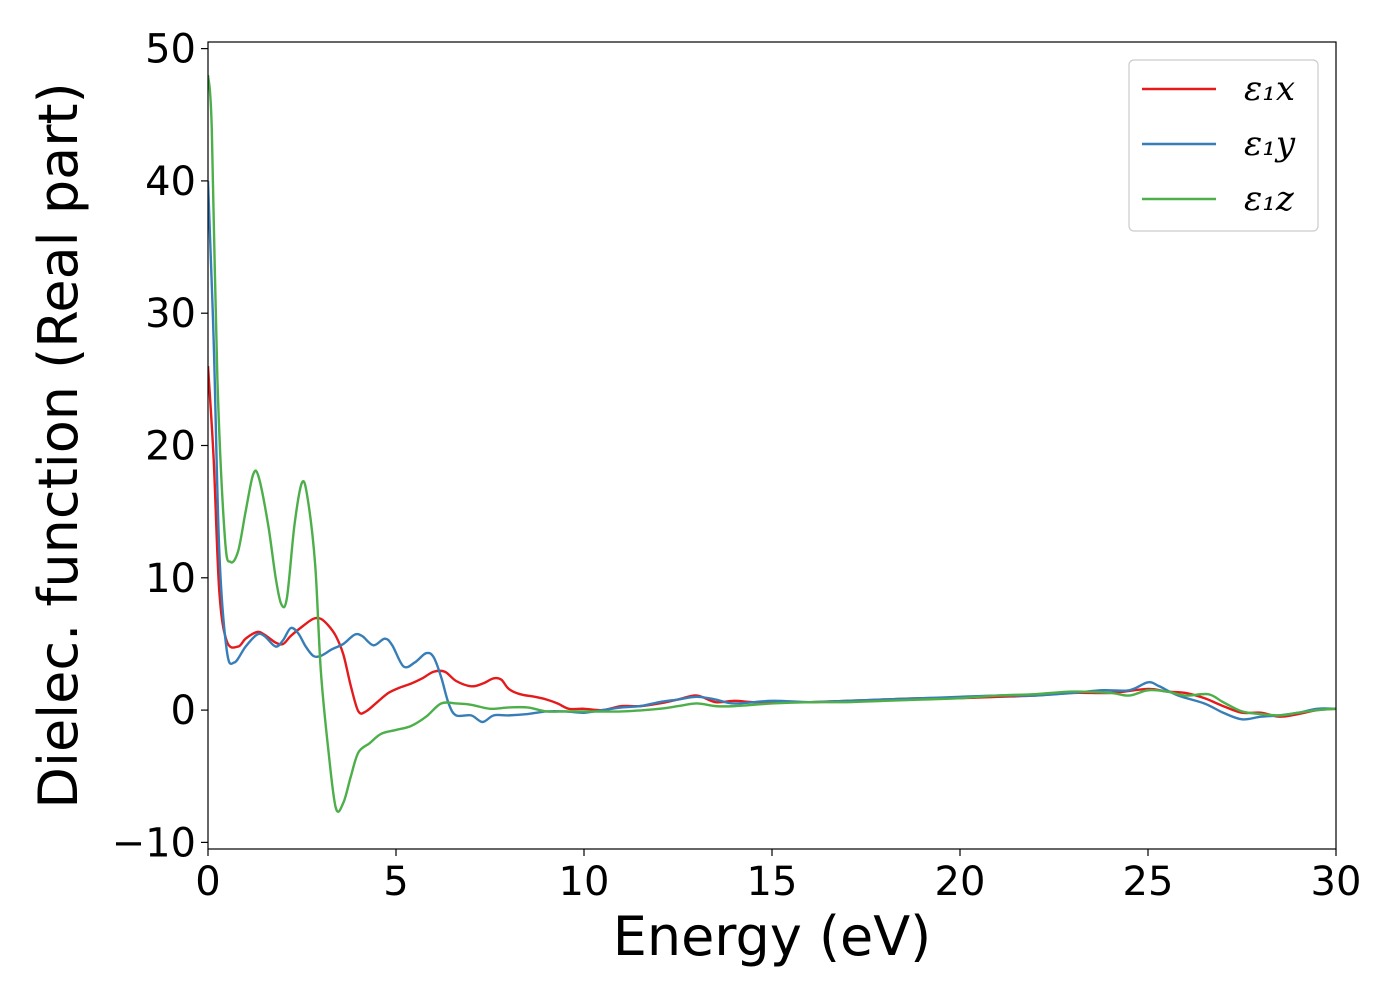 This screenshot has height=1000, width=1400. What do you see at coordinates (170, 579) in the screenshot?
I see `y-tick-label: 10` at bounding box center [170, 579].